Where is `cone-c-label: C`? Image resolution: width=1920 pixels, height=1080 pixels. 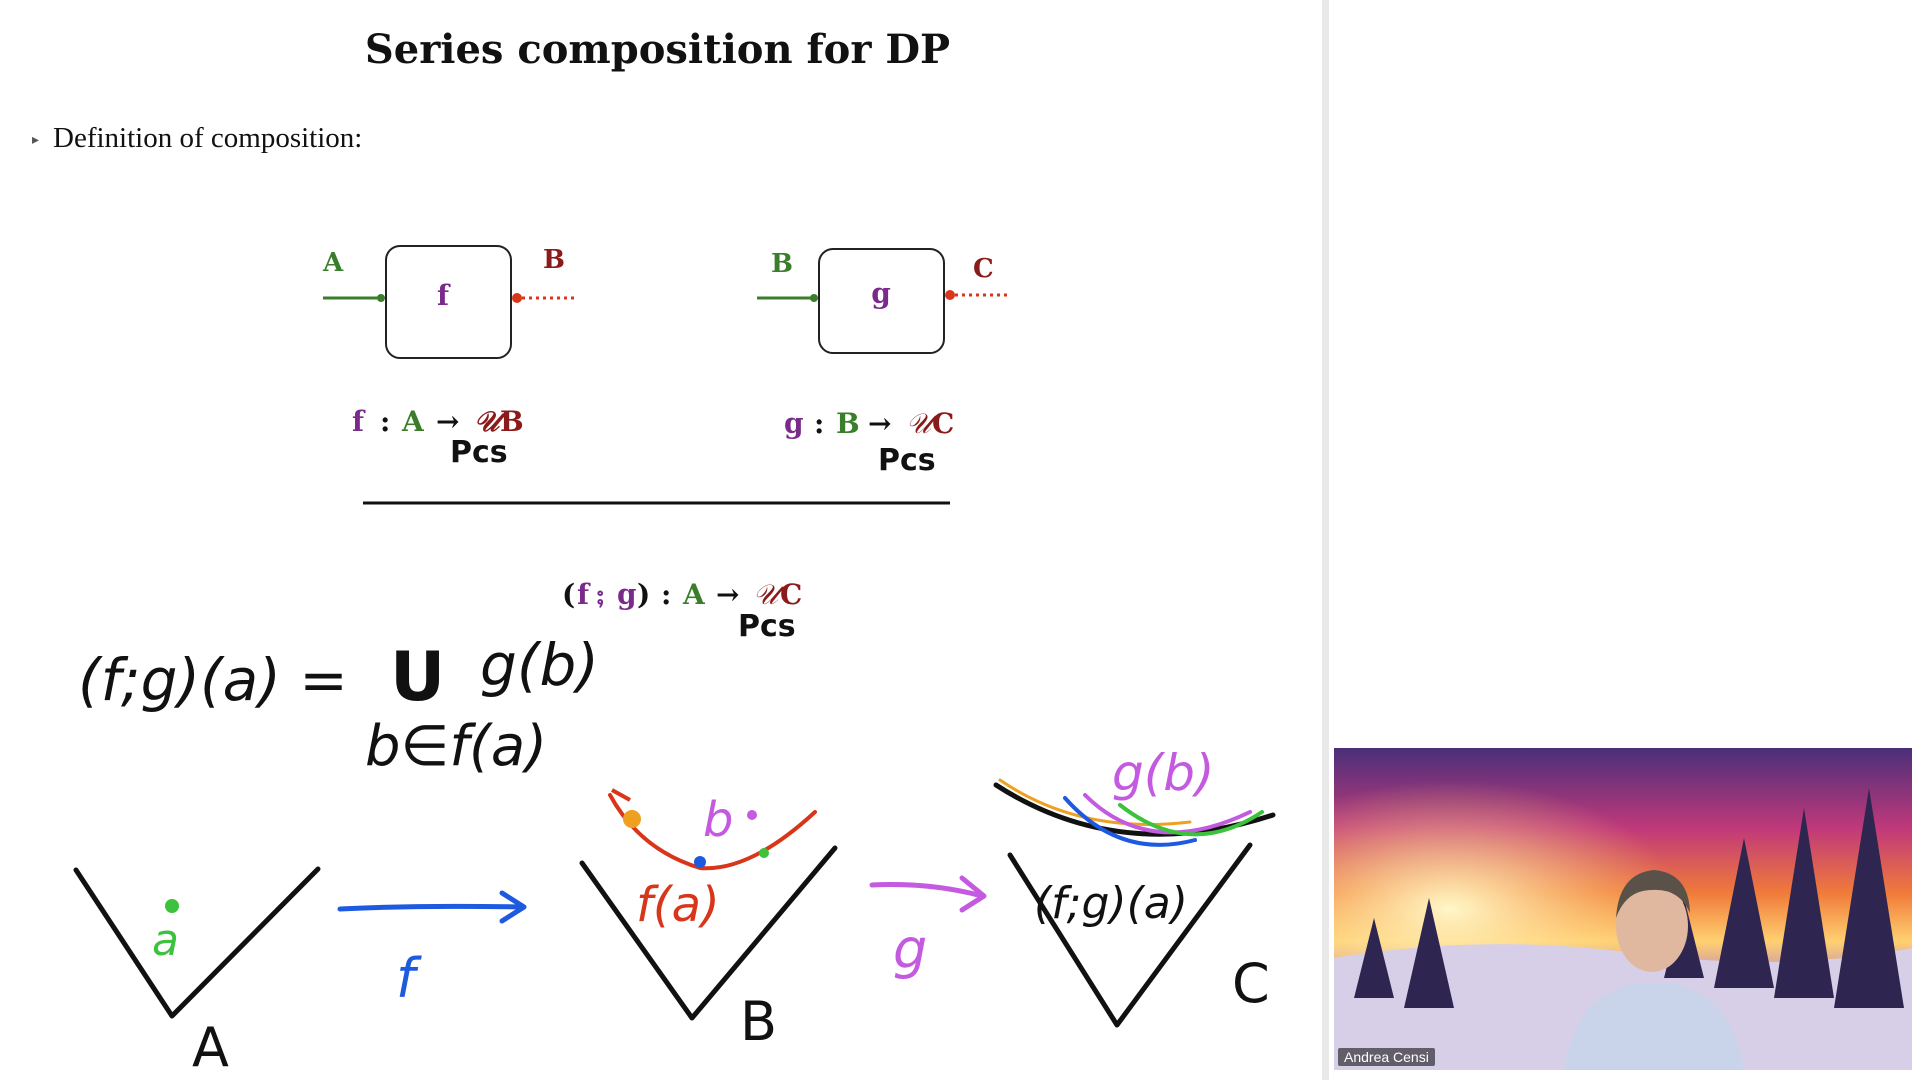 cone-c-label: C is located at coordinates (1251, 983).